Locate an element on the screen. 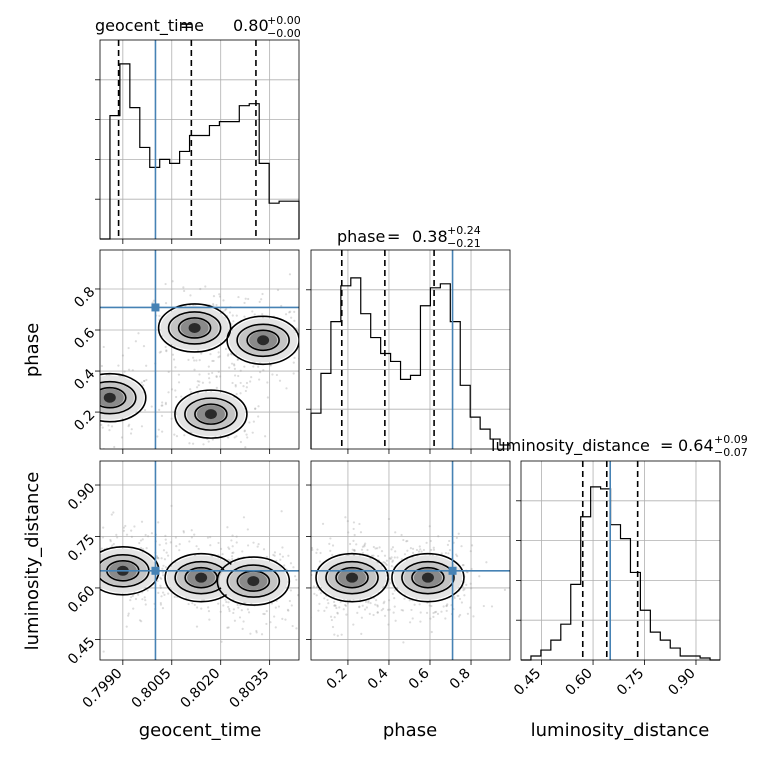 The width and height of the screenshot is (760, 760). panel-phase-vs-luminosity-distance: 0.2 0.4 0.6 0.8 is located at coordinates (408, 576).